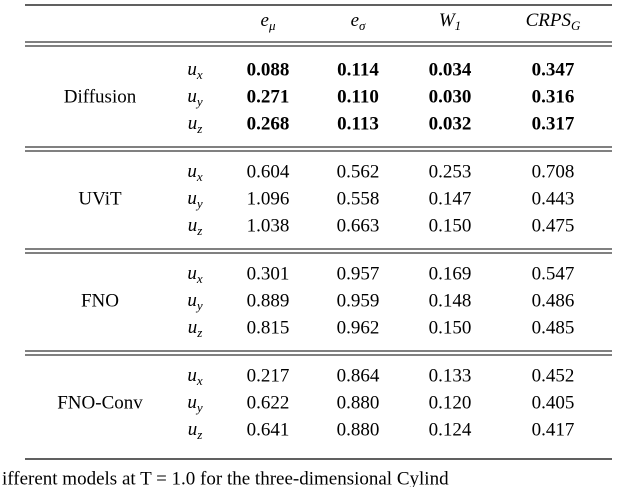 The height and width of the screenshot is (487, 640). Describe the element at coordinates (358, 123) in the screenshot. I see `cell: 0.113` at that location.